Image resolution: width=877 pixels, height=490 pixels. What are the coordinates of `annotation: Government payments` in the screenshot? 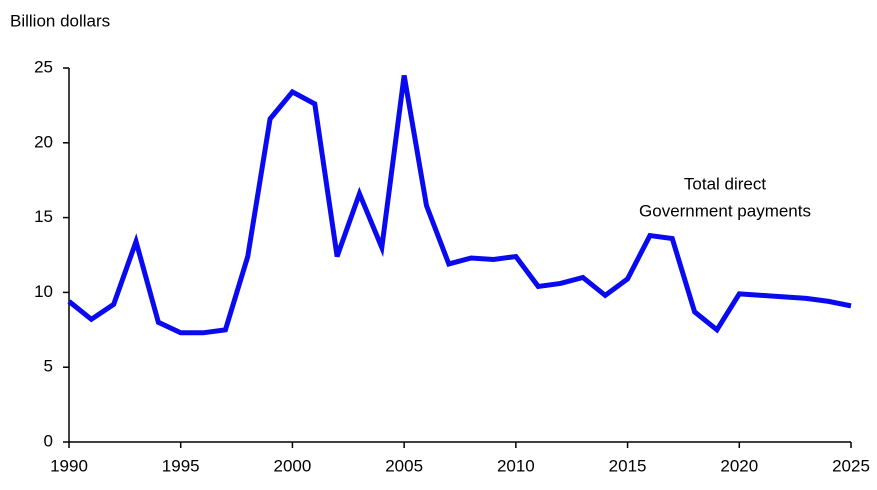 It's located at (725, 210).